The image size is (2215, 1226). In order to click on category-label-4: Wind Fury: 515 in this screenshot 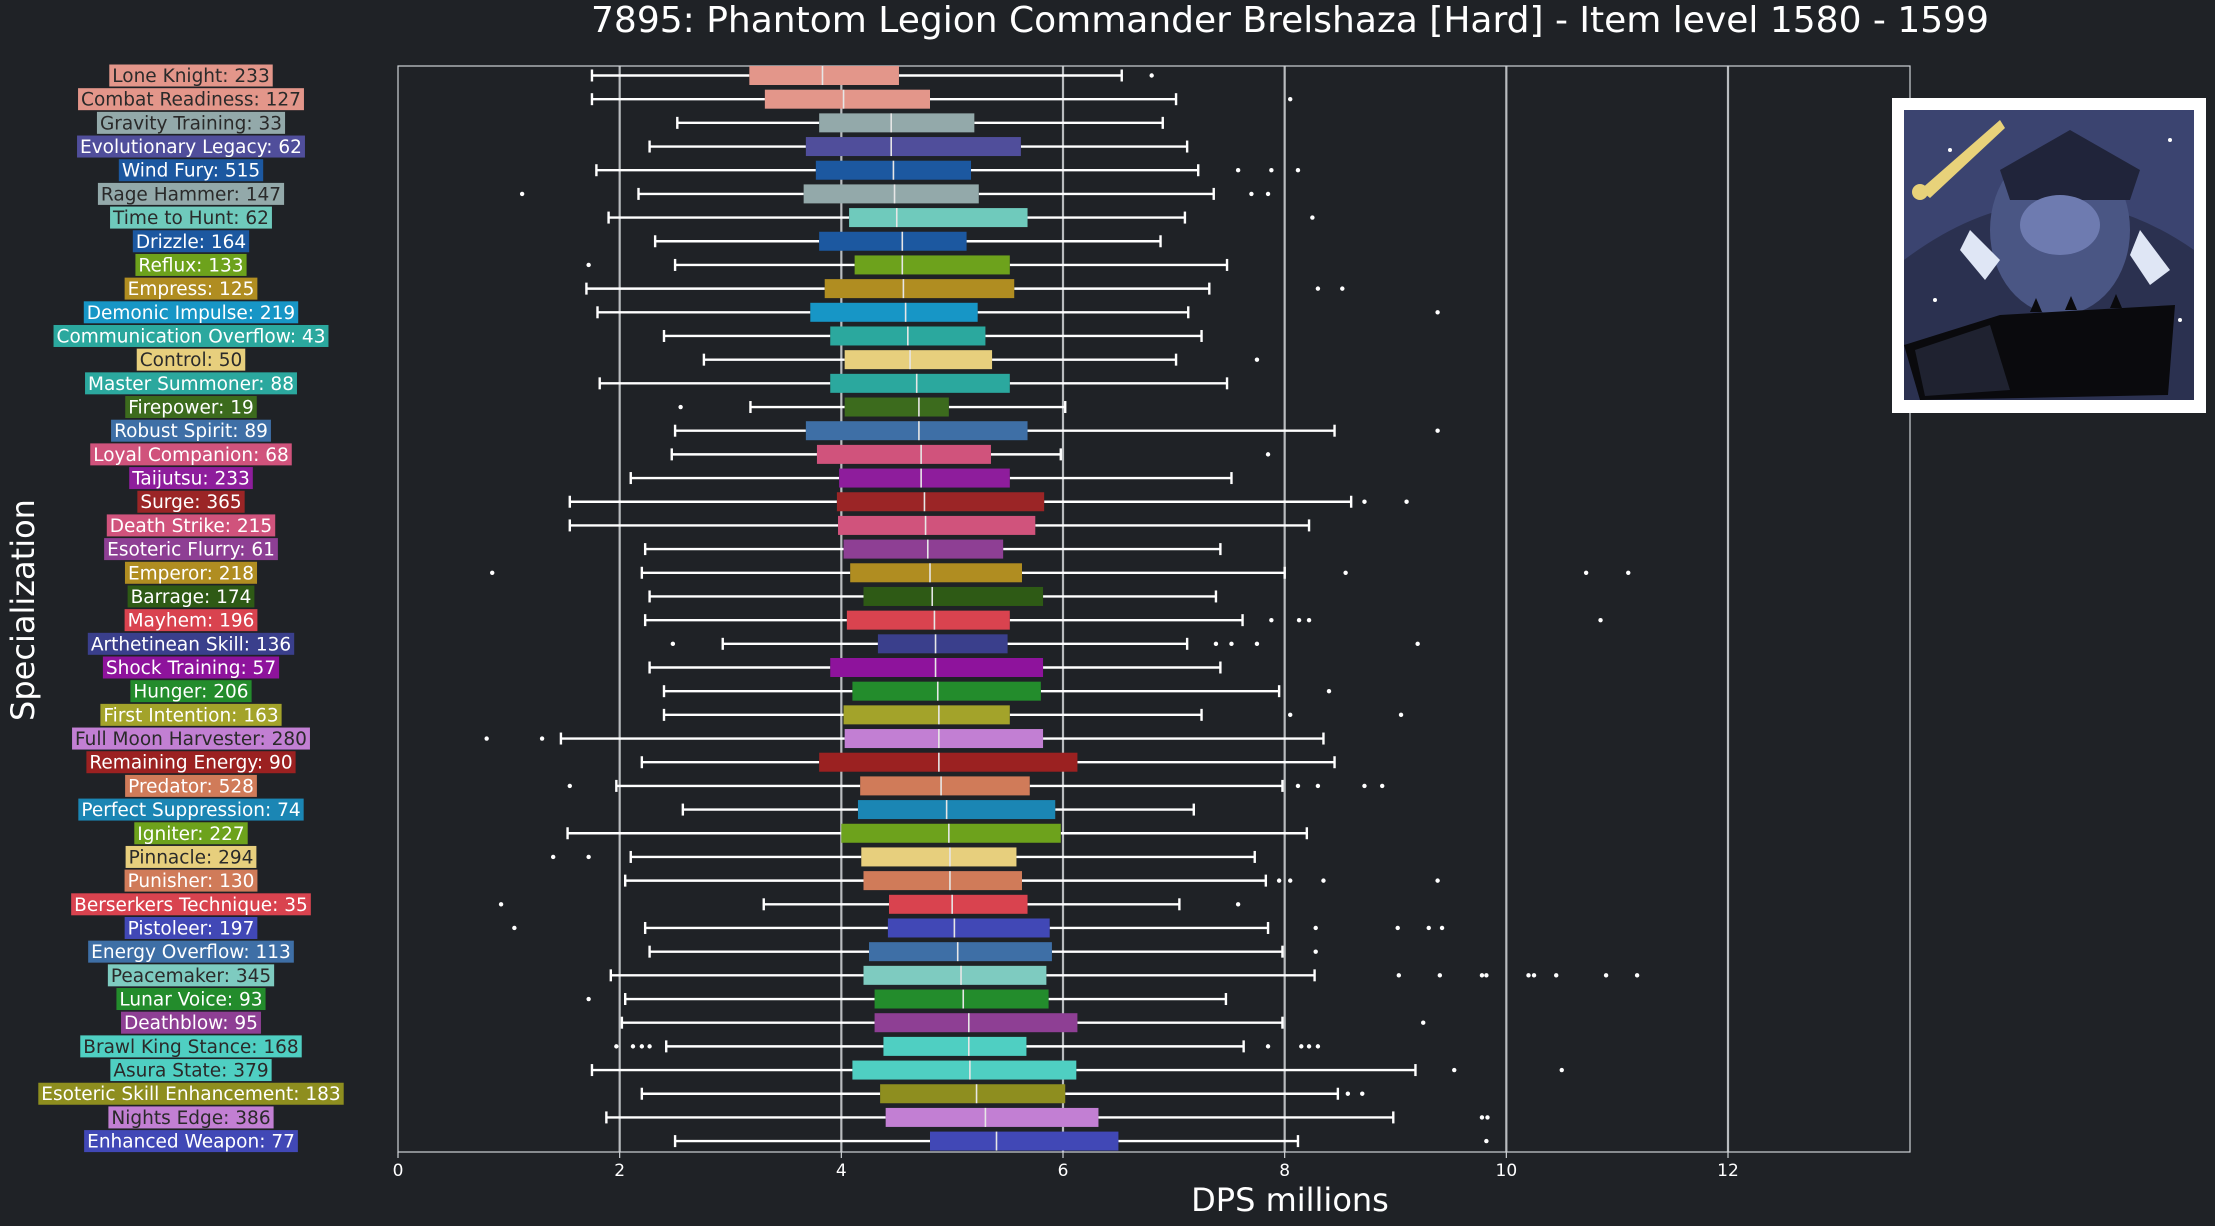, I will do `click(191, 170)`.